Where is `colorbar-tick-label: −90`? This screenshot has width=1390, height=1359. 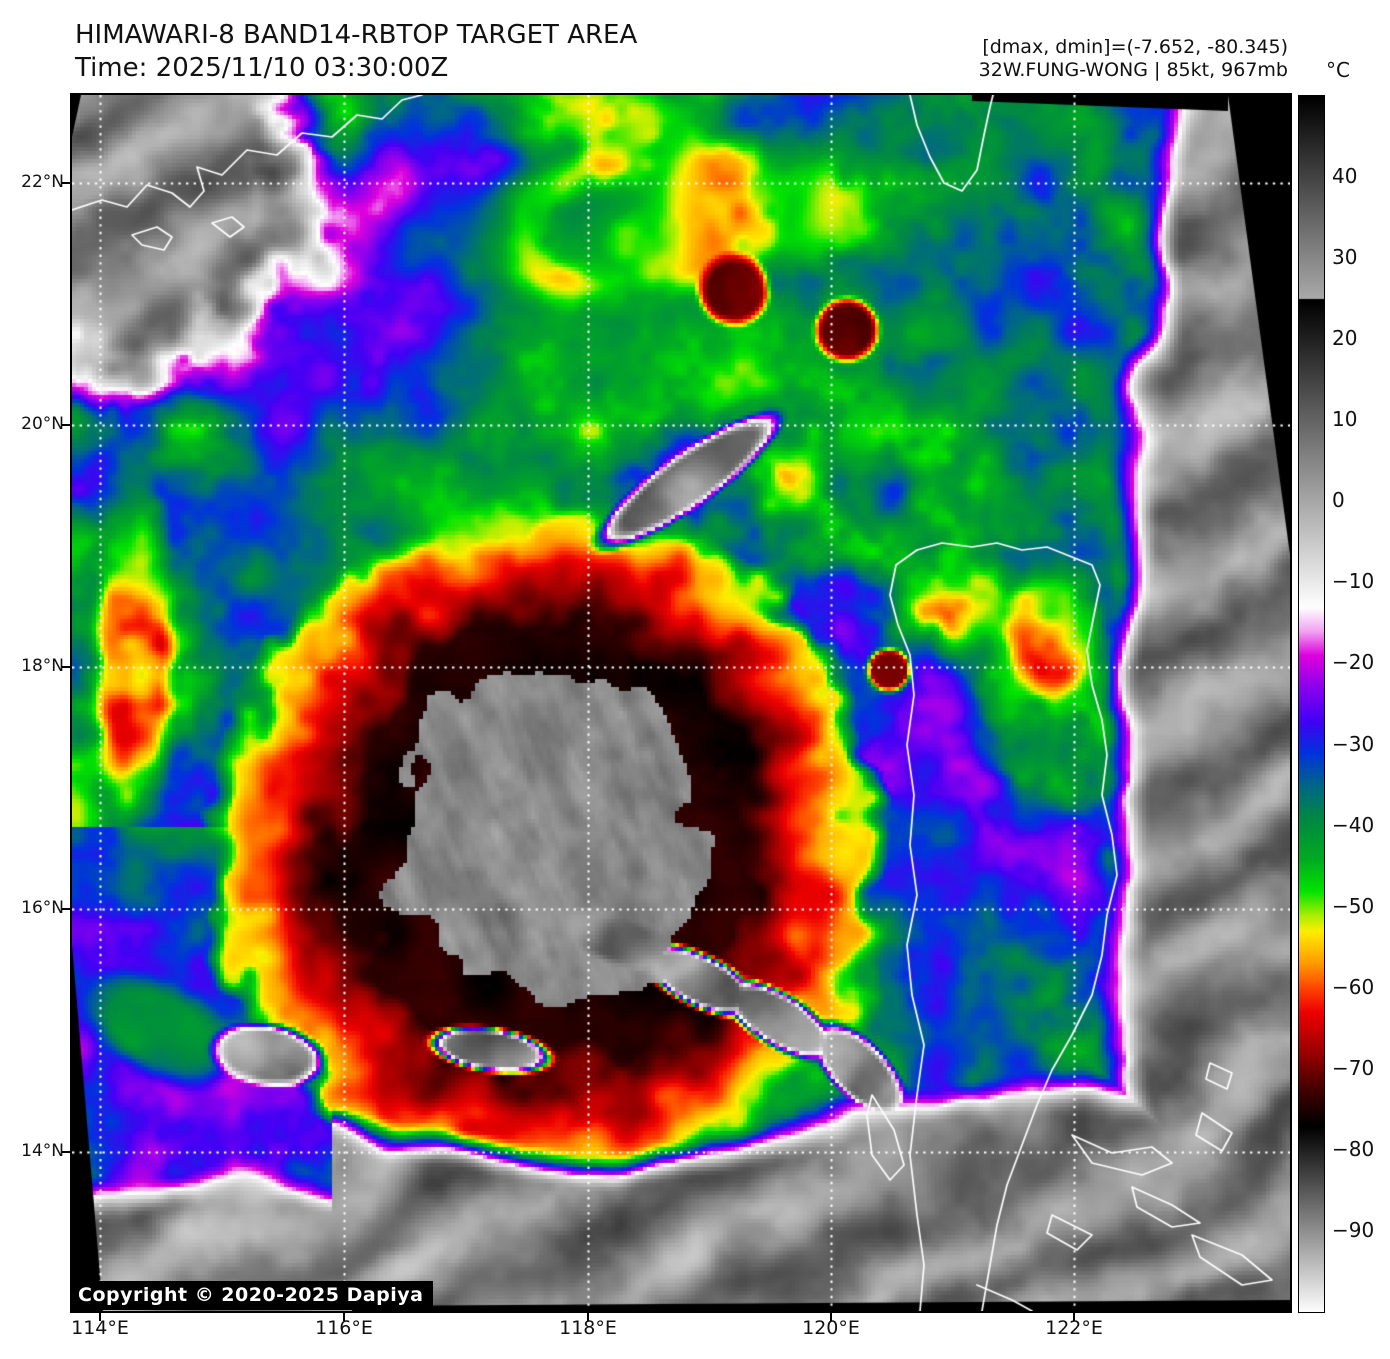
colorbar-tick-label: −90 is located at coordinates (1353, 1229).